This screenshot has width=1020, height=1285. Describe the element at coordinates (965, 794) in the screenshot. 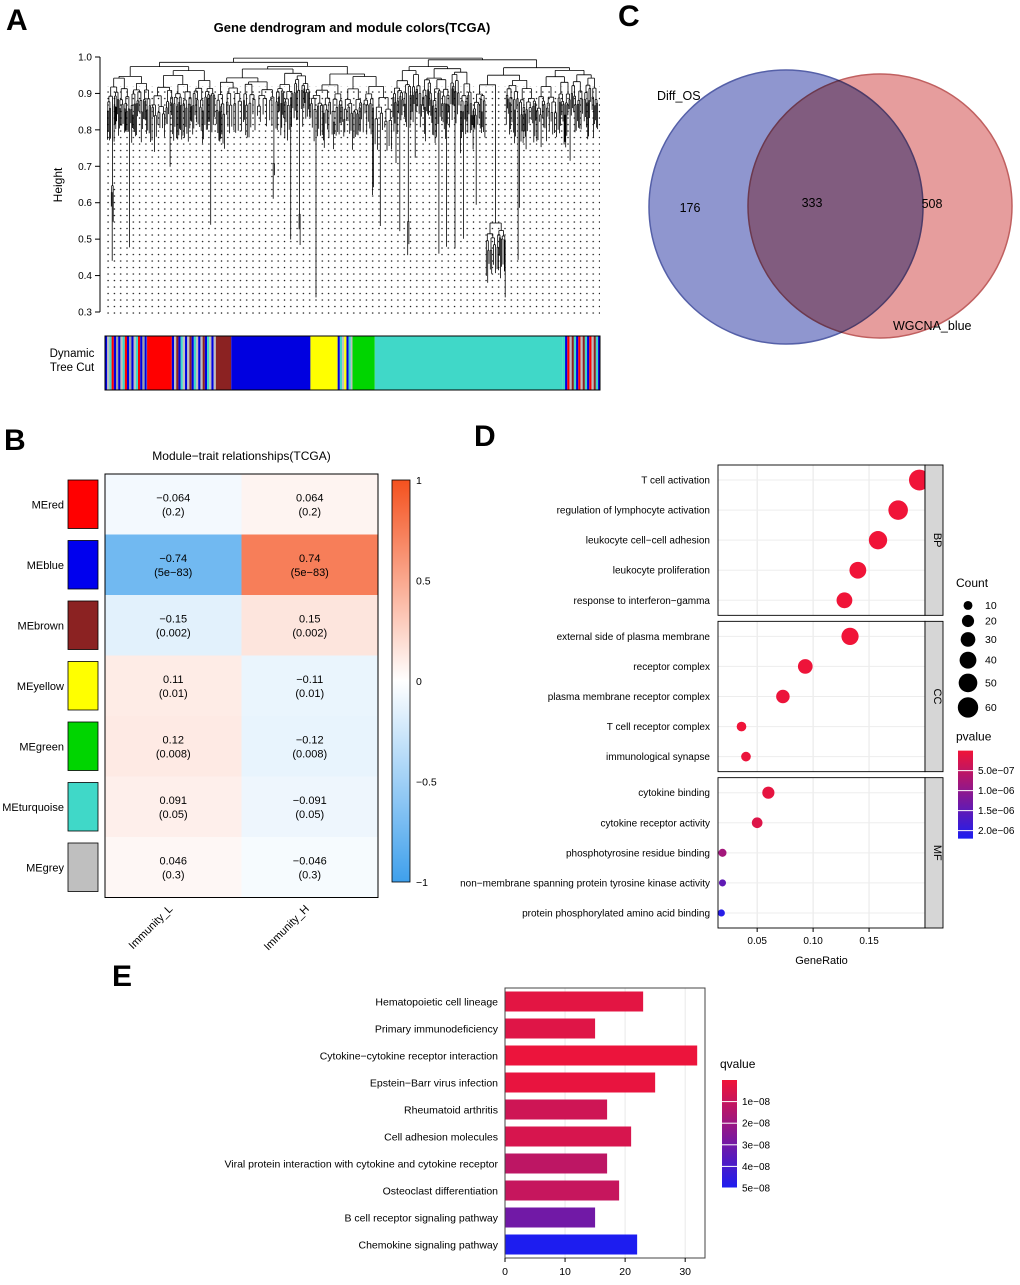

I see `pvalue-colorbar` at that location.